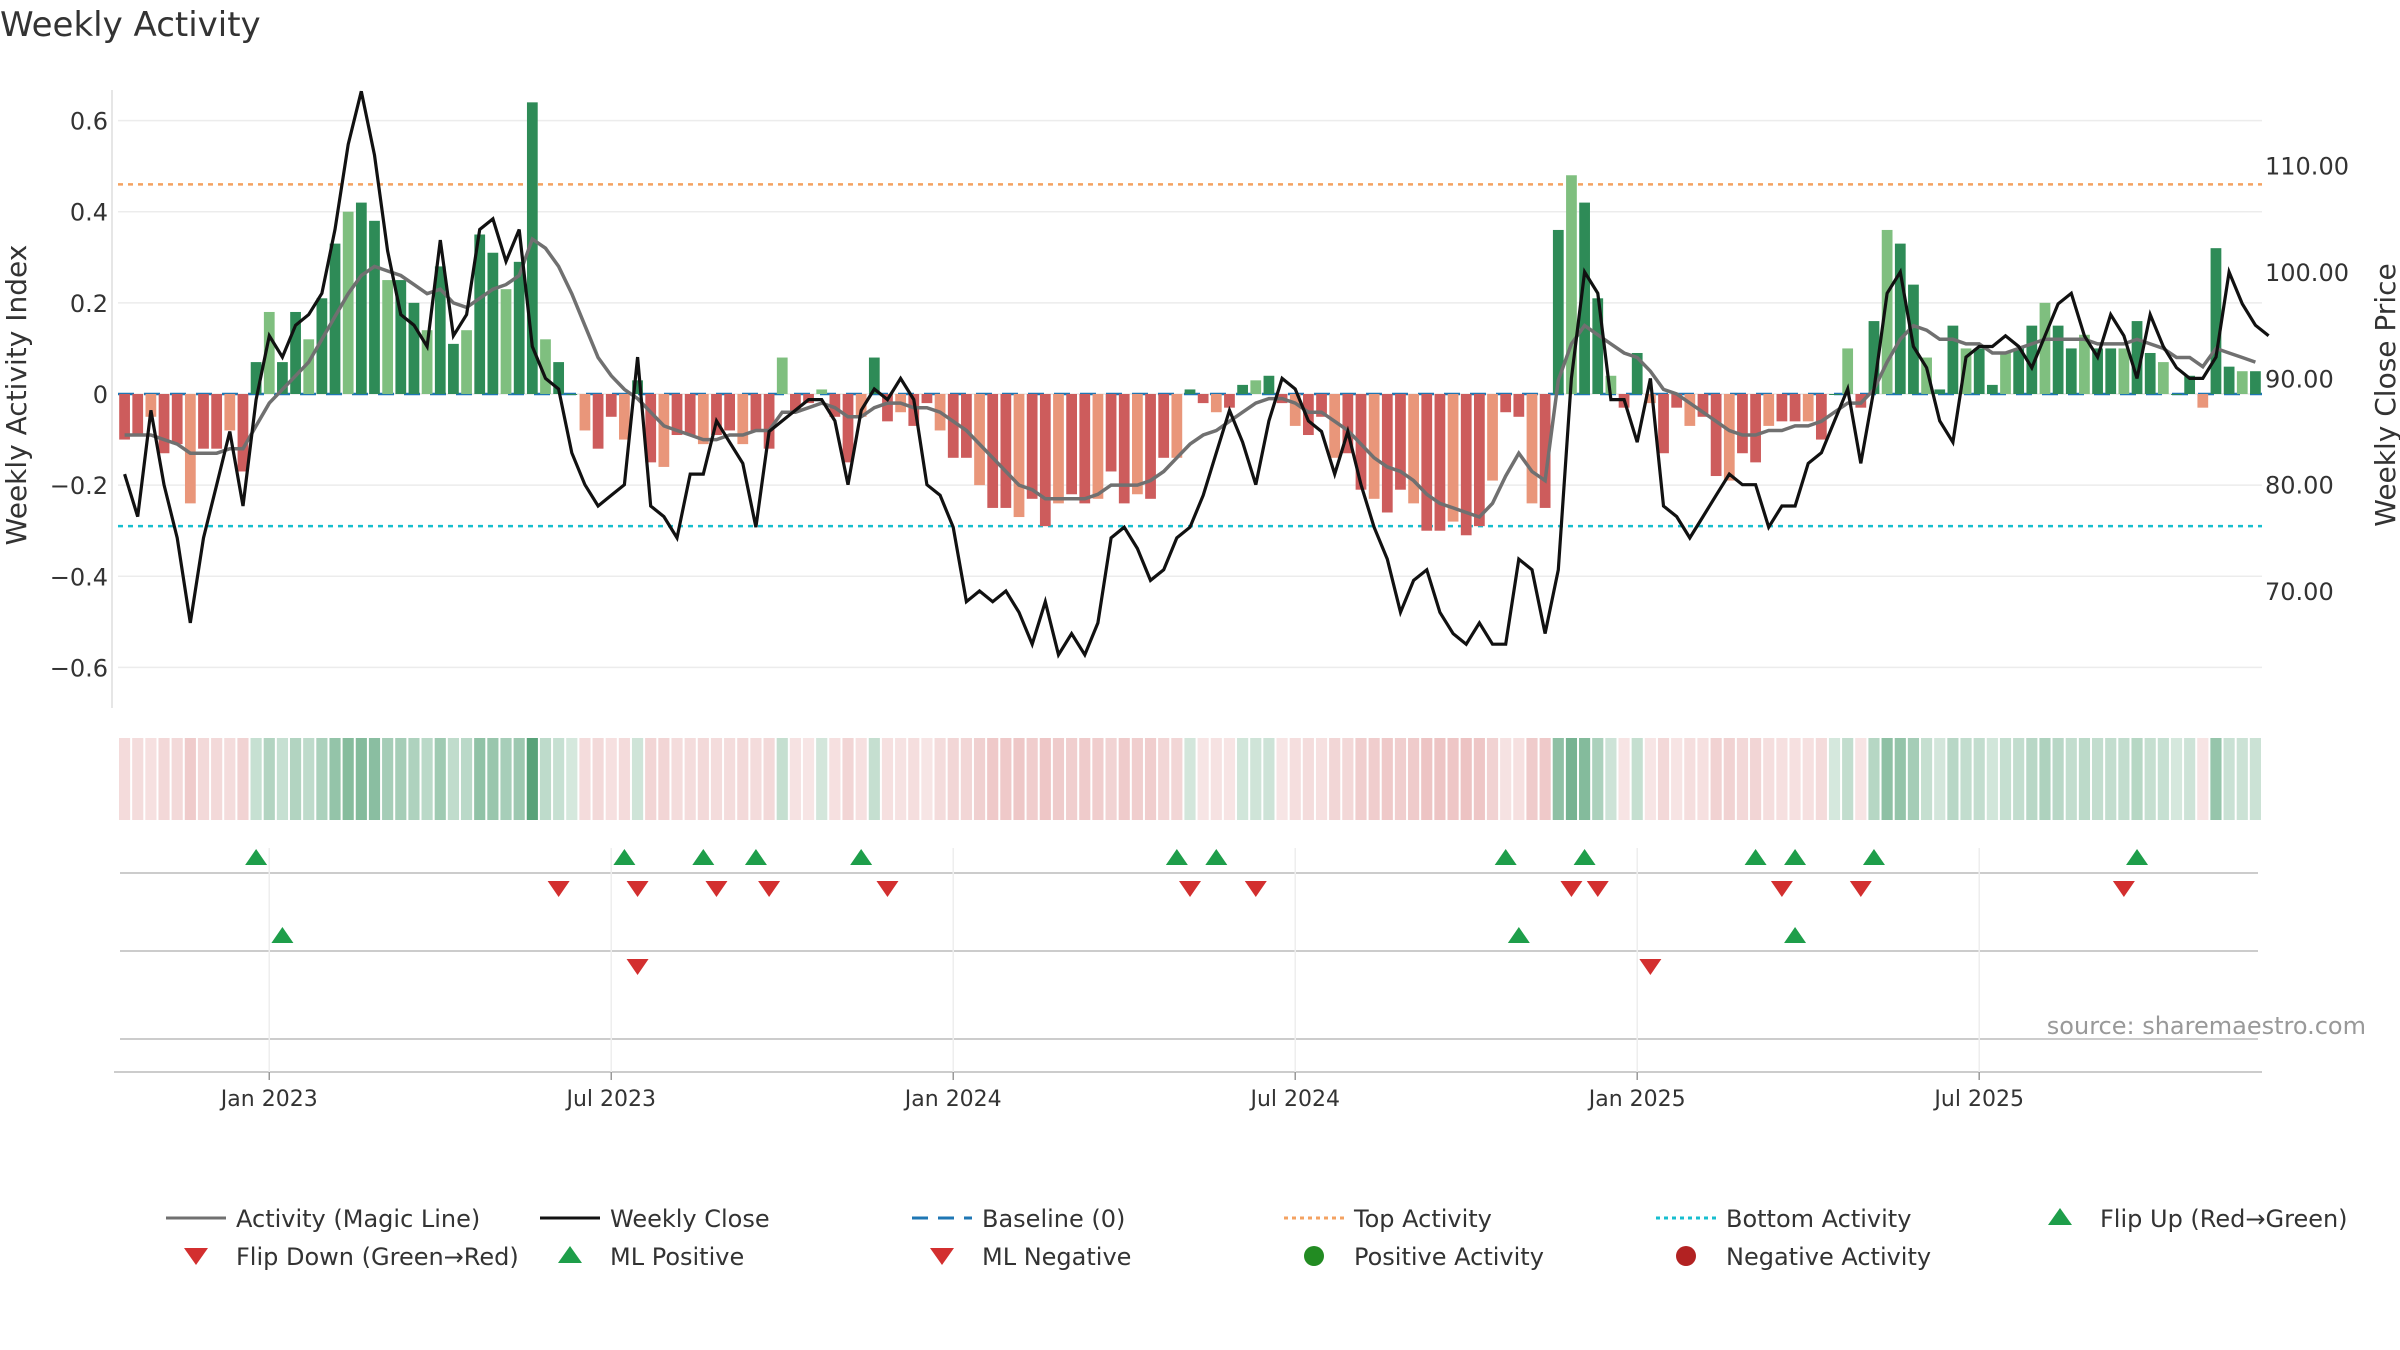 The width and height of the screenshot is (2400, 1350). What do you see at coordinates (1650, 967) in the screenshot?
I see `ml-negative-marker` at bounding box center [1650, 967].